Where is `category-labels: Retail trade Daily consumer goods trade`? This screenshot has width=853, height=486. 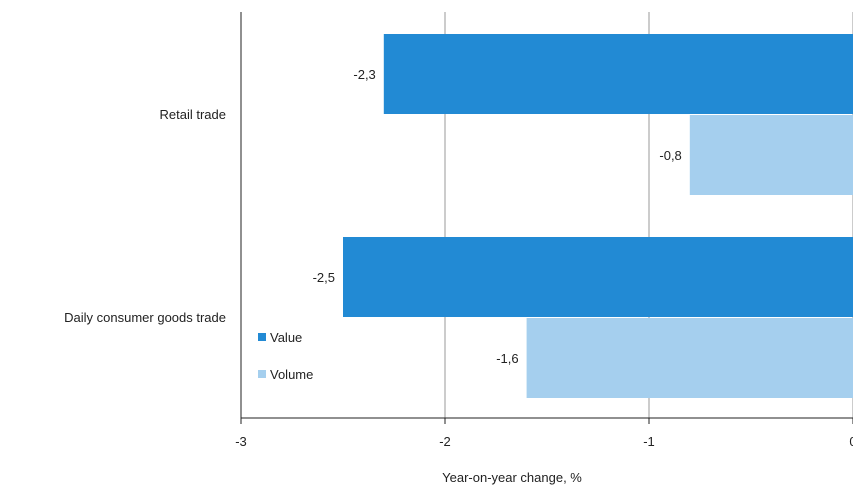
category-labels: Retail trade Daily consumer goods trade is located at coordinates (145, 216).